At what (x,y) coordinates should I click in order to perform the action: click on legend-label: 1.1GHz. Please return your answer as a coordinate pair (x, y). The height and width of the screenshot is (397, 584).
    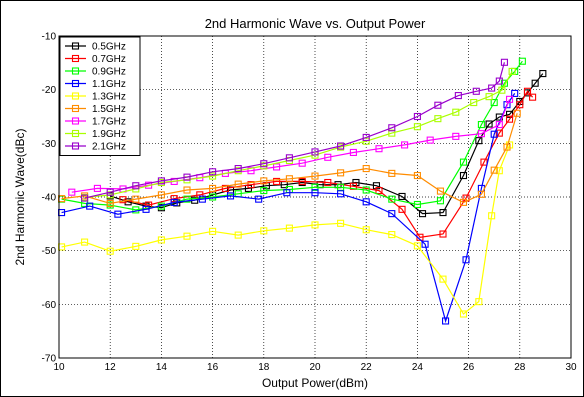
    Looking at the image, I should click on (109, 84).